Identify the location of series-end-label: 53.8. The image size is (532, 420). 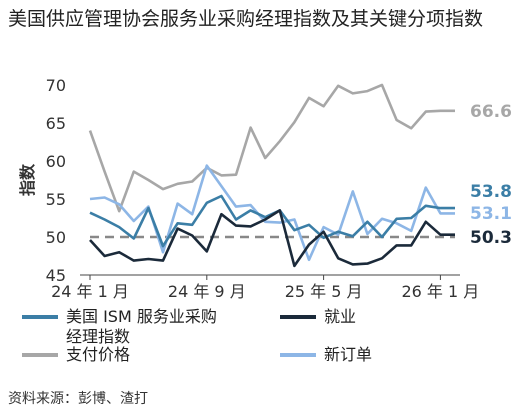
(491, 192).